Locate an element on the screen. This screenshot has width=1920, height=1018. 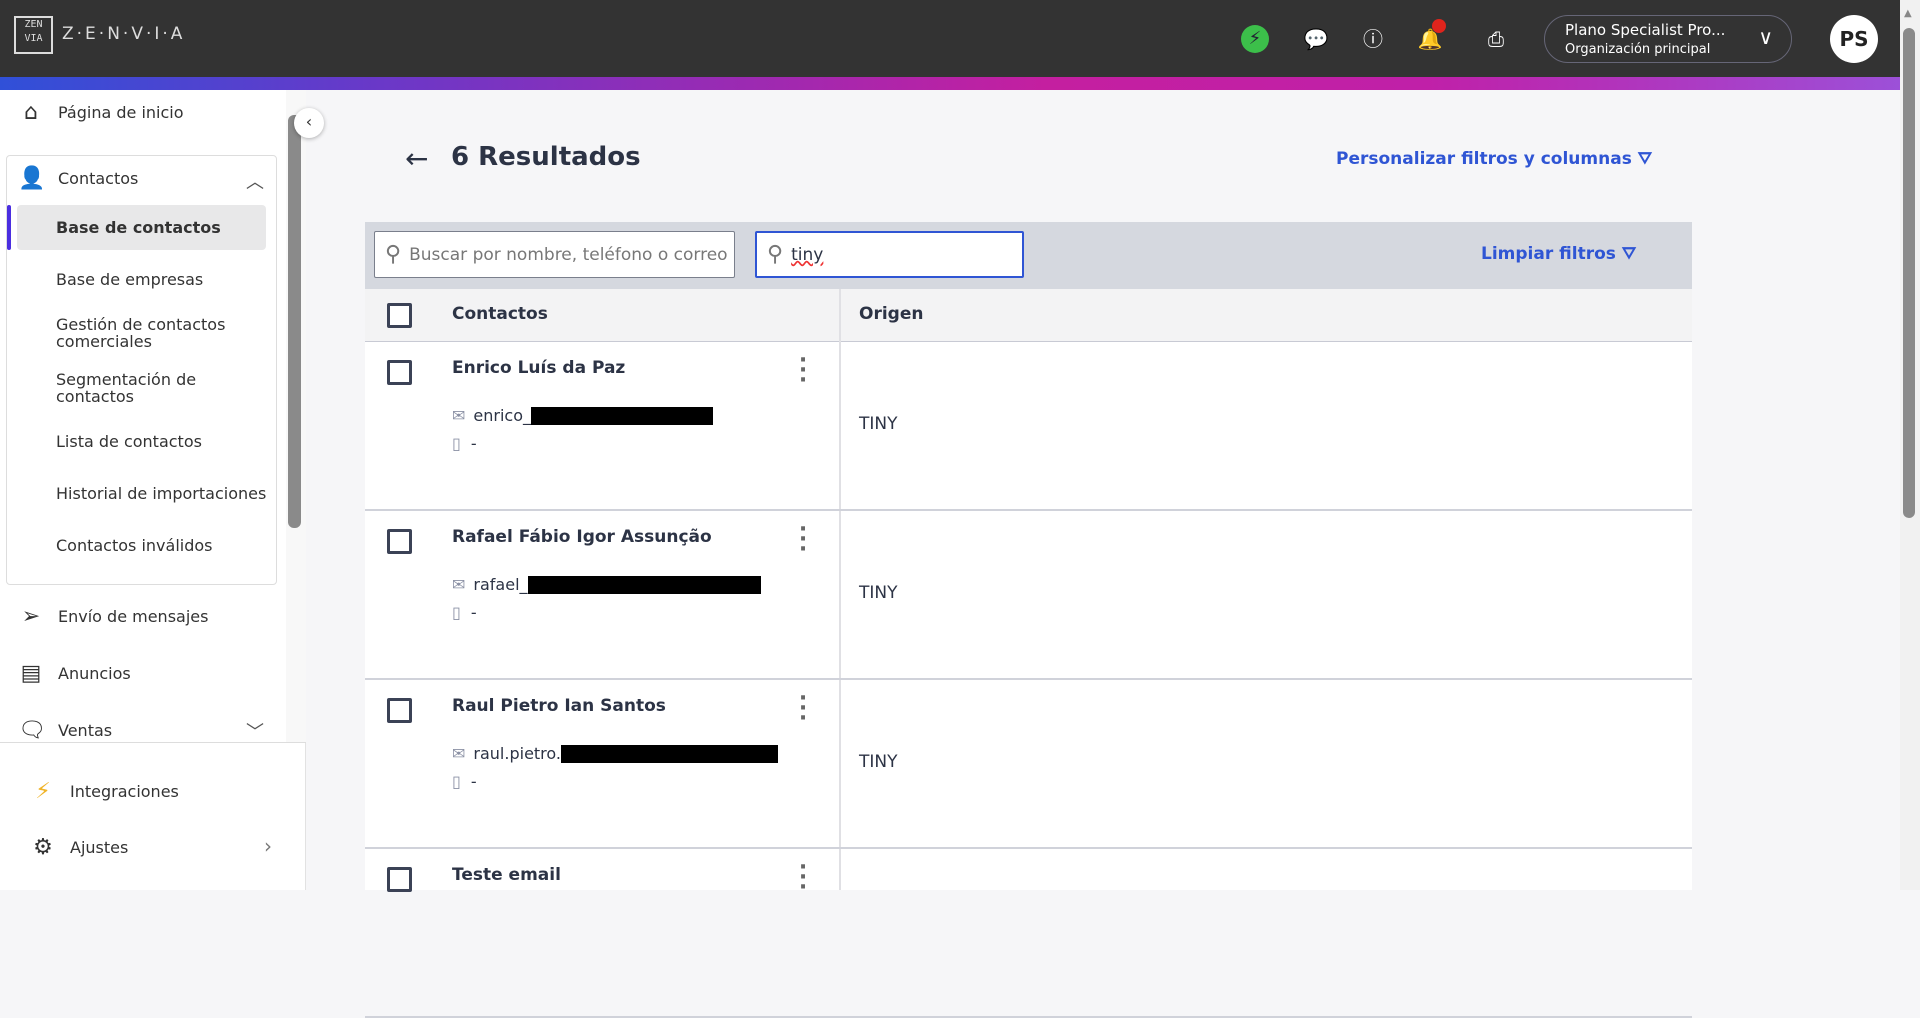
clear-filters-button: Limpiar filtros ⛛ is located at coordinates (1558, 254).